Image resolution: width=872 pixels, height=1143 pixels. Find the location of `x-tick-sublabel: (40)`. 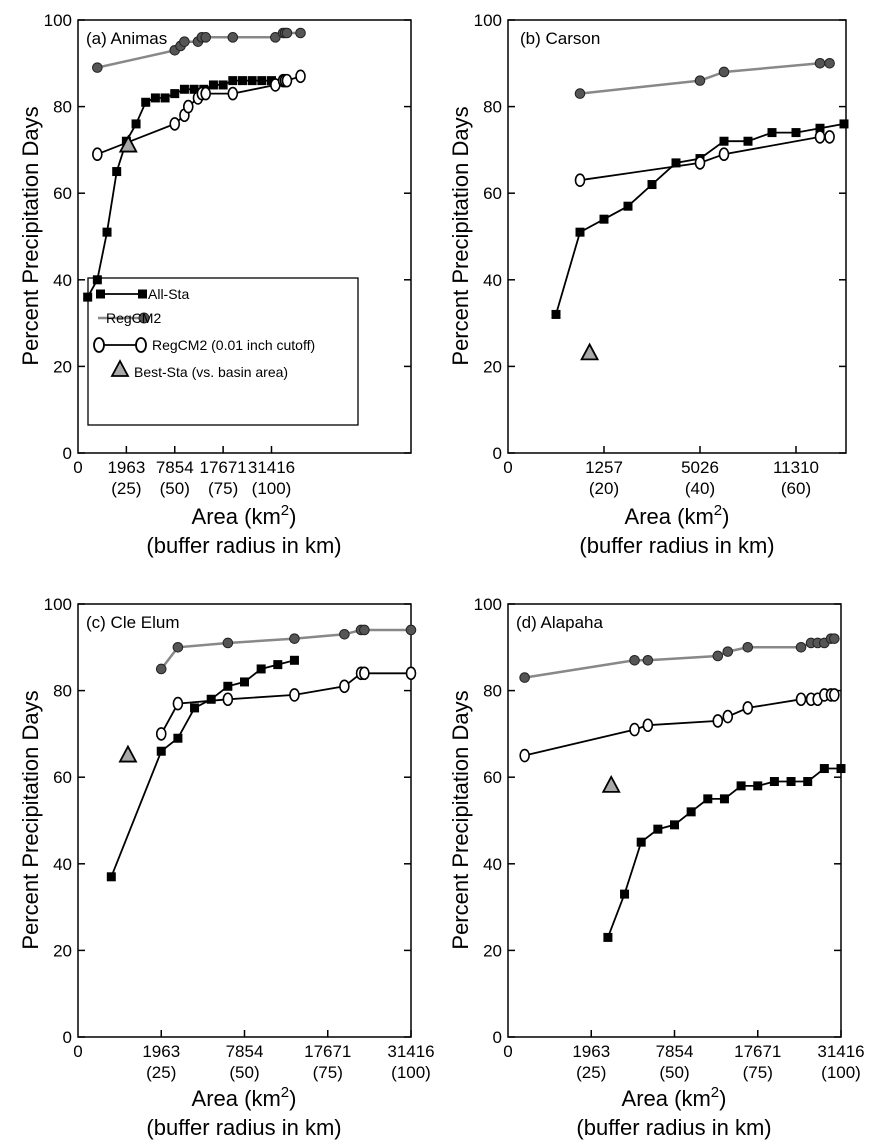

x-tick-sublabel: (40) is located at coordinates (700, 488).